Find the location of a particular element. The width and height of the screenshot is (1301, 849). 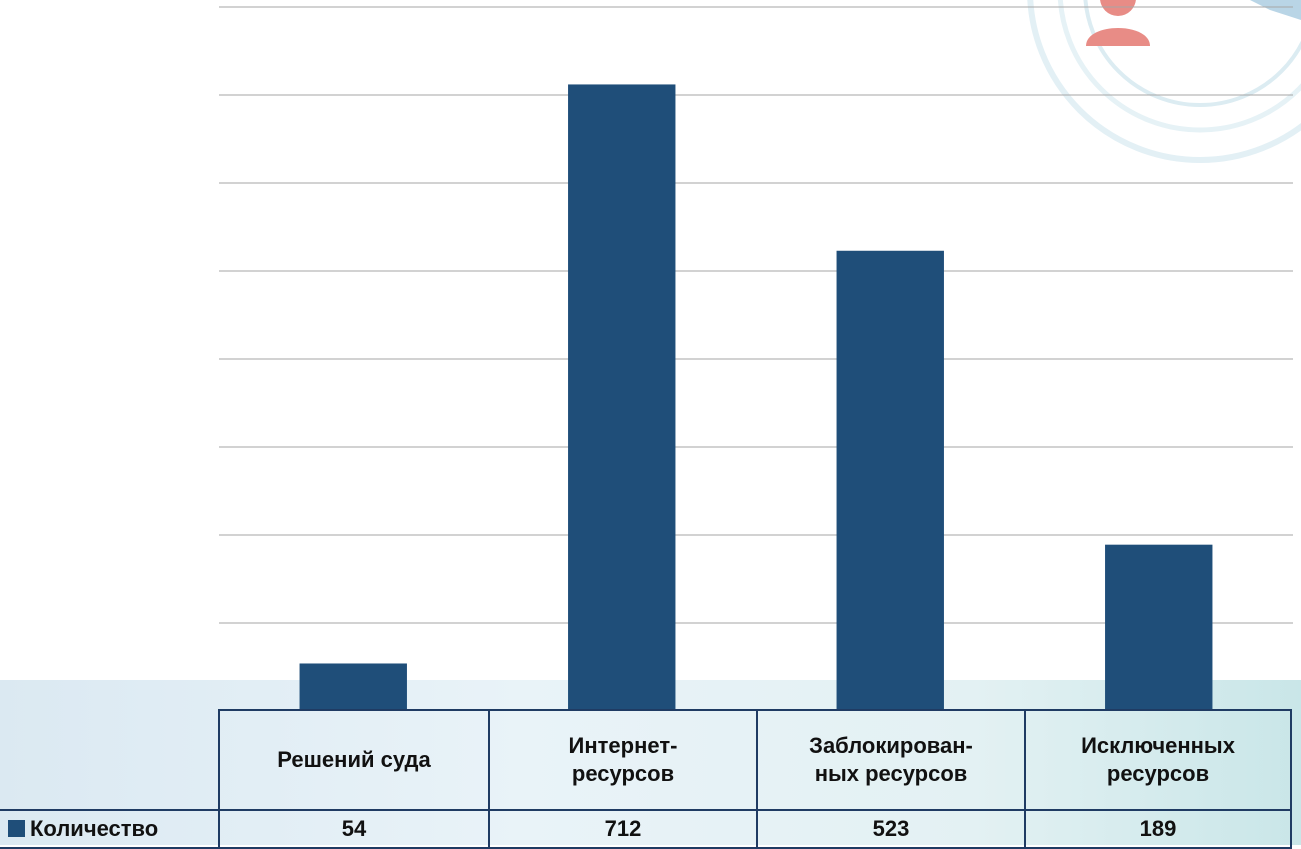

category-cell: Исключенных ресурсов is located at coordinates (1158, 760).